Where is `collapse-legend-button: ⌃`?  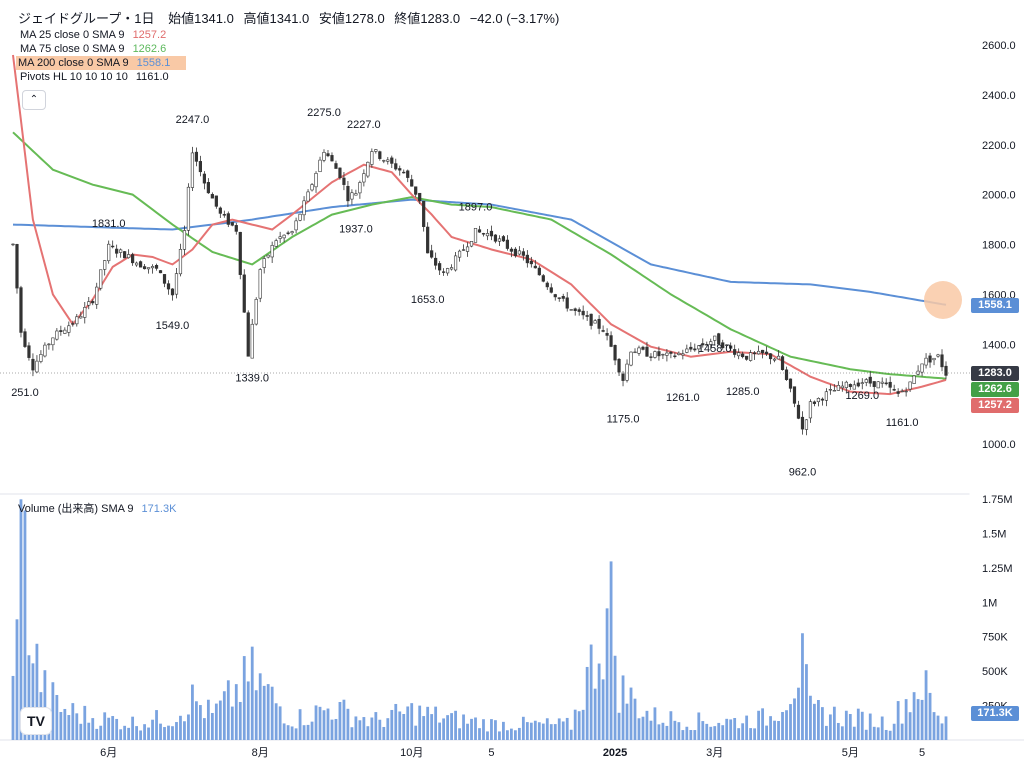 collapse-legend-button: ⌃ is located at coordinates (34, 100).